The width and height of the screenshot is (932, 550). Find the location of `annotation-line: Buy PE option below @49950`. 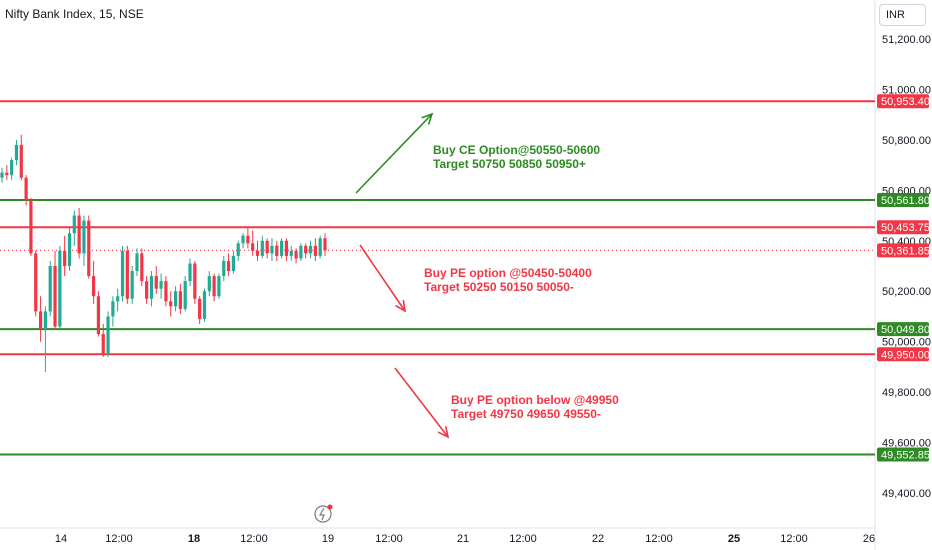

annotation-line: Buy PE option below @49950 is located at coordinates (535, 400).